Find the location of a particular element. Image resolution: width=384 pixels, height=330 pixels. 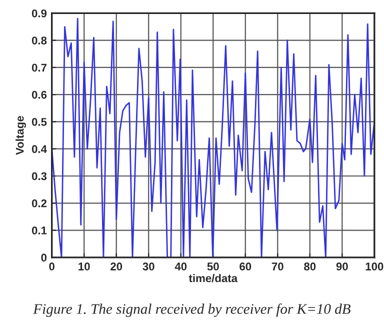

x-axis-title: time/data is located at coordinates (213, 278).